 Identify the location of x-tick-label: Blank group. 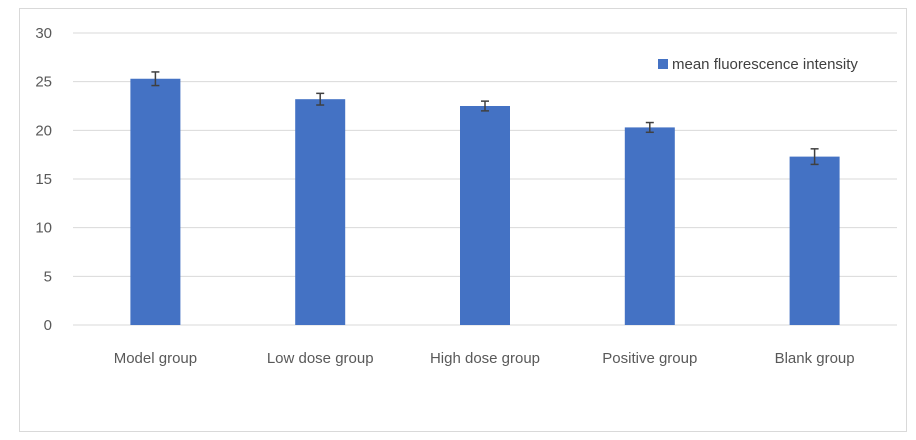
(815, 358).